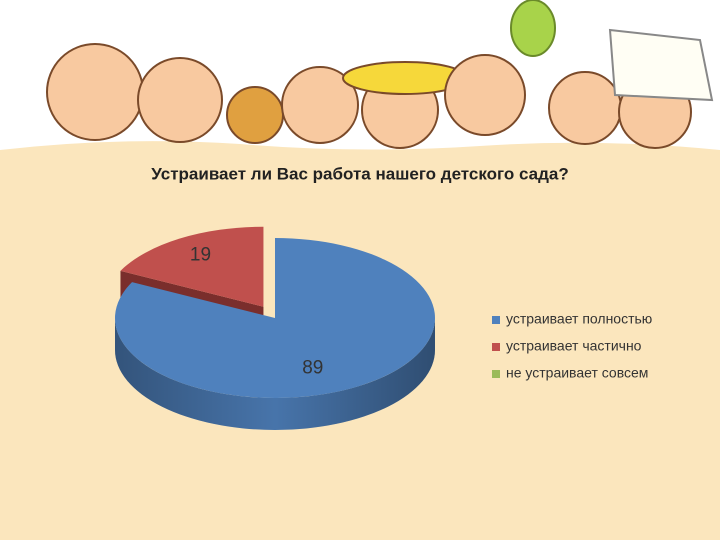 The height and width of the screenshot is (540, 720). What do you see at coordinates (275, 374) in the screenshot?
I see `slice-side-shade` at bounding box center [275, 374].